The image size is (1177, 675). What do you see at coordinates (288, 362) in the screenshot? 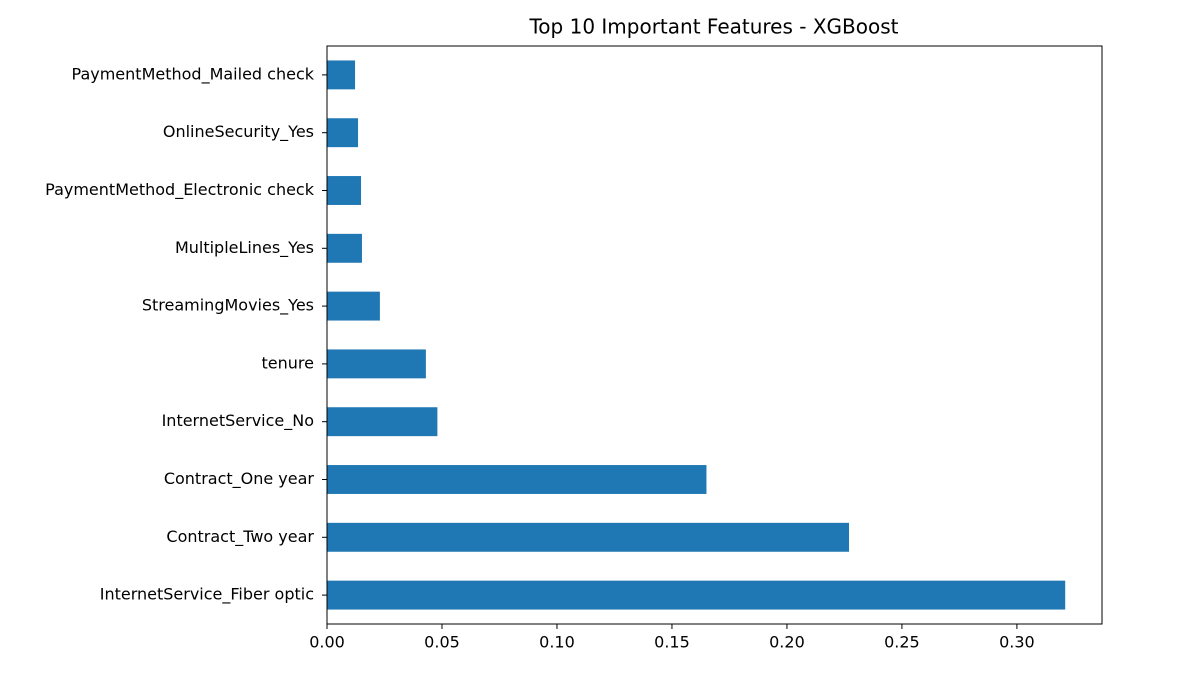
I see `y-tick-label: tenure` at bounding box center [288, 362].